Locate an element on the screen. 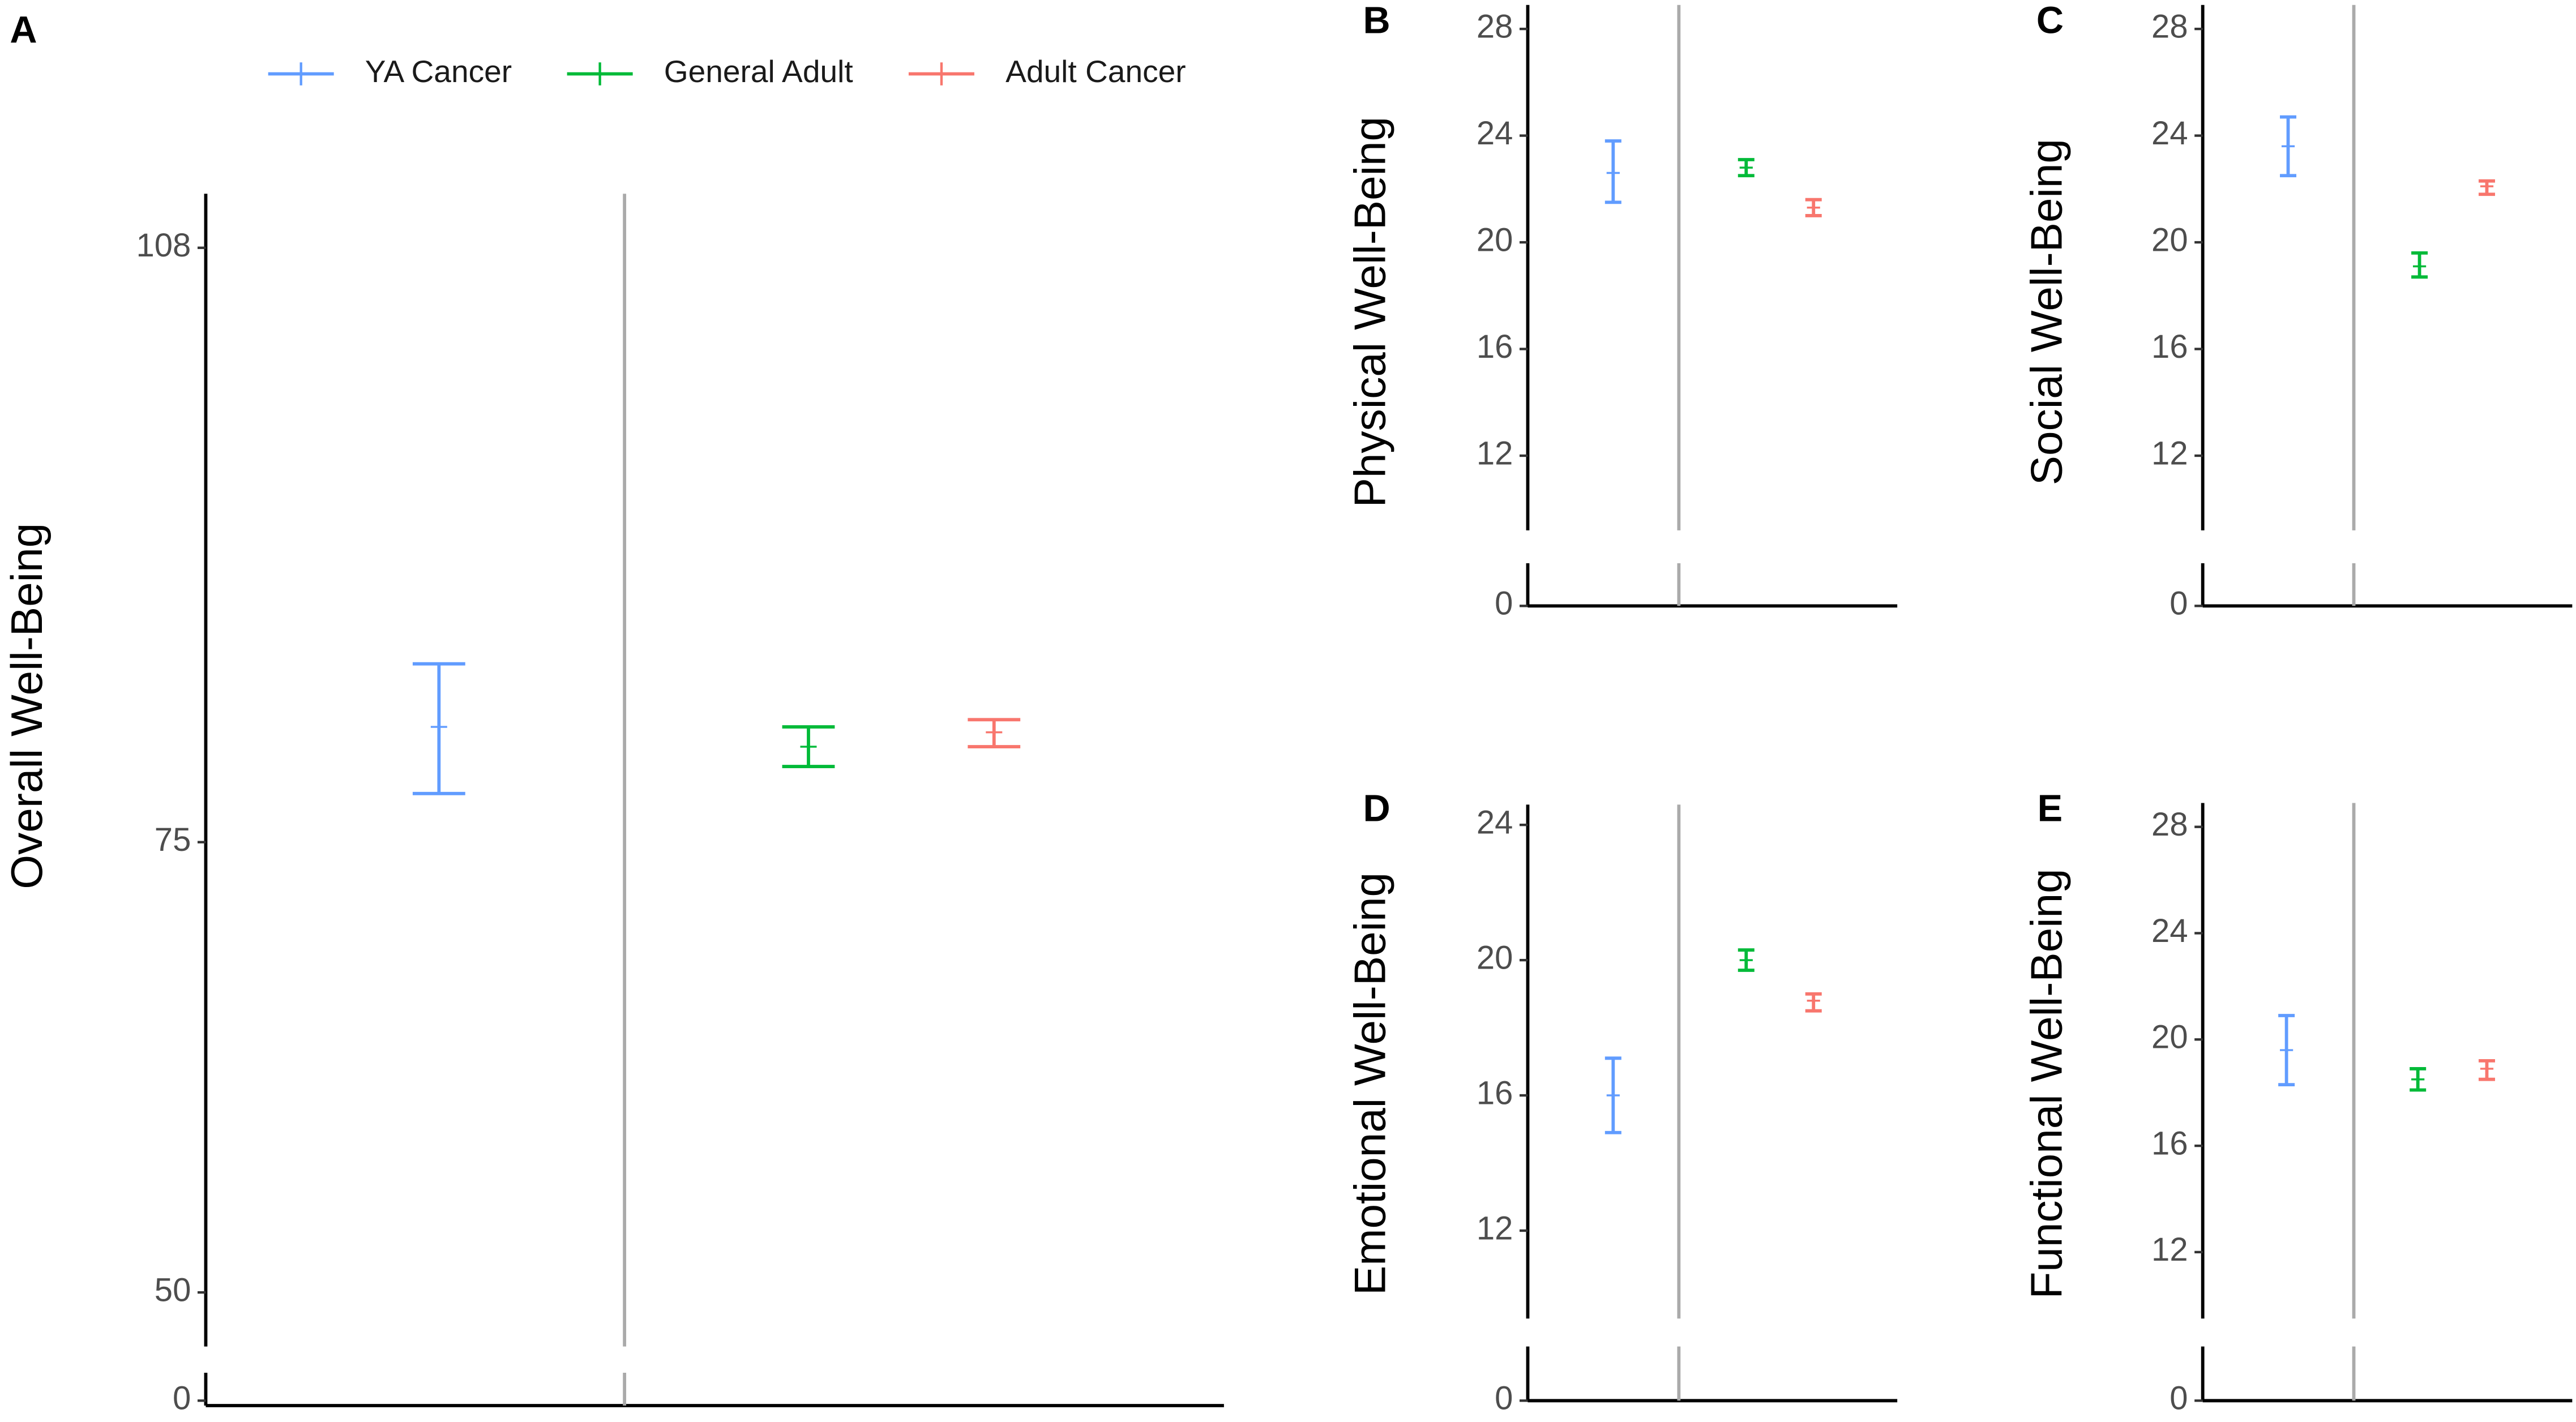 The height and width of the screenshot is (1422, 2576). y-axis-title: Emotional Well-Being is located at coordinates (1370, 1083).